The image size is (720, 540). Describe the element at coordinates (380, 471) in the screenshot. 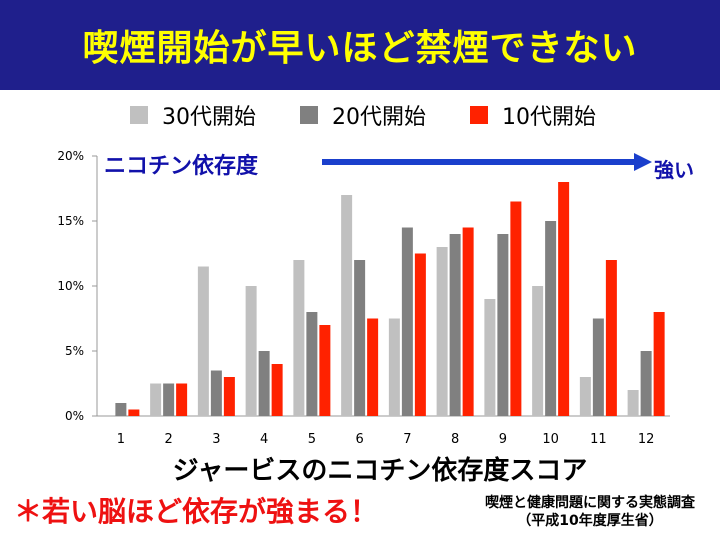

I see `x-axis-title: ジャービスのニコチン依存度スコア` at that location.